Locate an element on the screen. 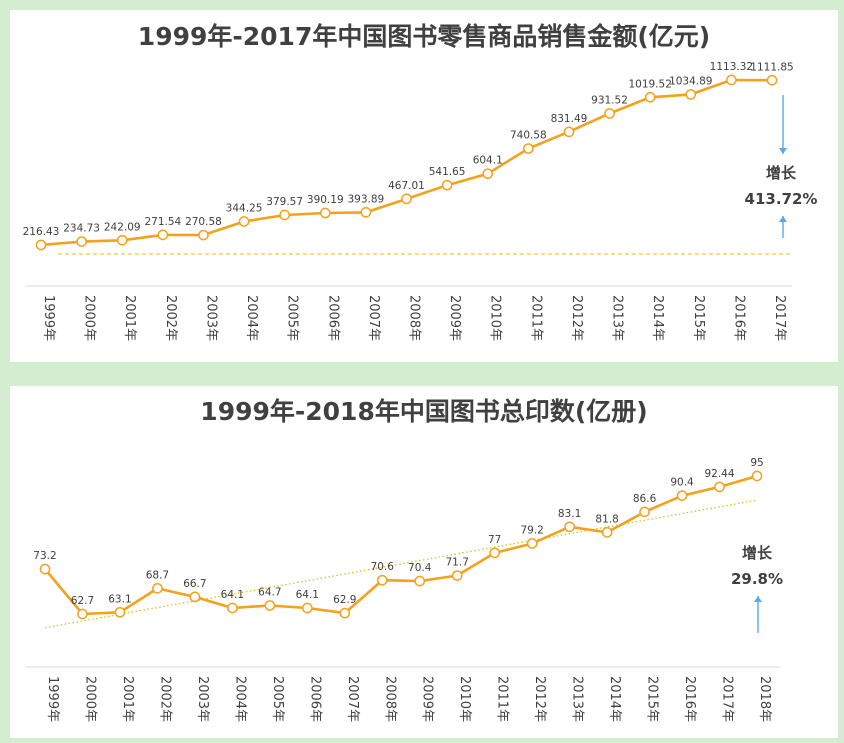 Image resolution: width=844 pixels, height=743 pixels. x-tick-label: 2014年 is located at coordinates (614, 699).